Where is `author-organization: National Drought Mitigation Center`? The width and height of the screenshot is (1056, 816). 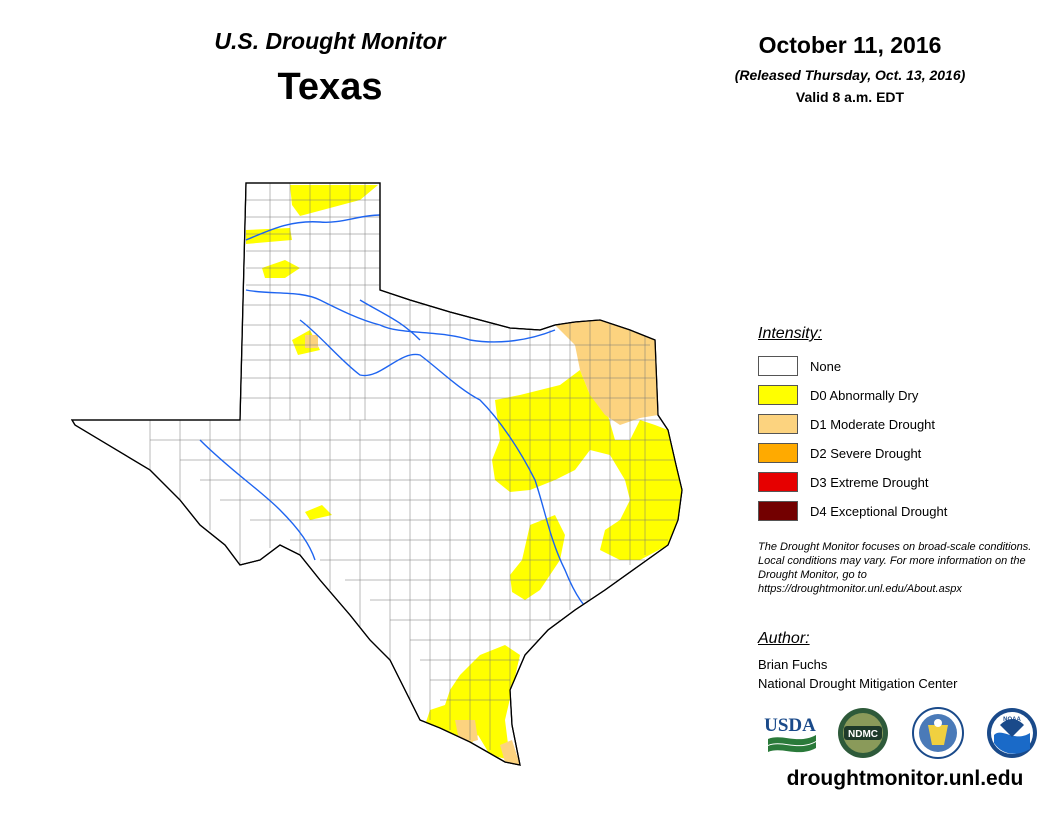 author-organization: National Drought Mitigation Center is located at coordinates (858, 683).